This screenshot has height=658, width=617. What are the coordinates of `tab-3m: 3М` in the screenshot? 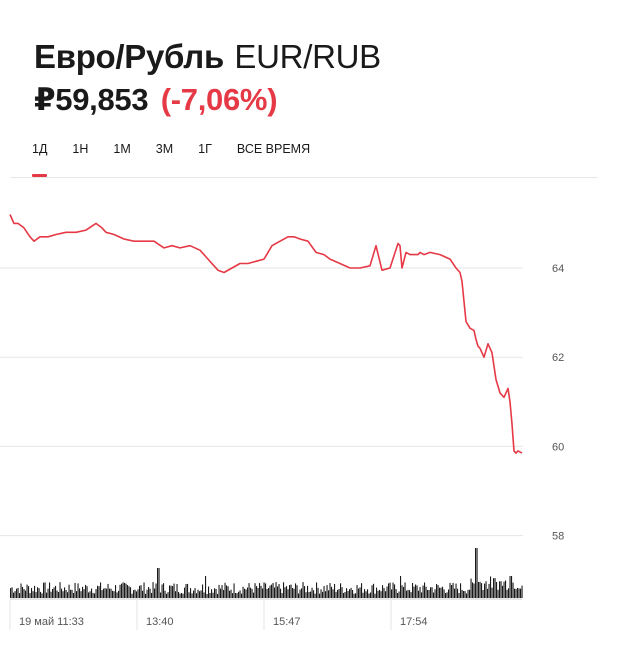 It's located at (164, 149).